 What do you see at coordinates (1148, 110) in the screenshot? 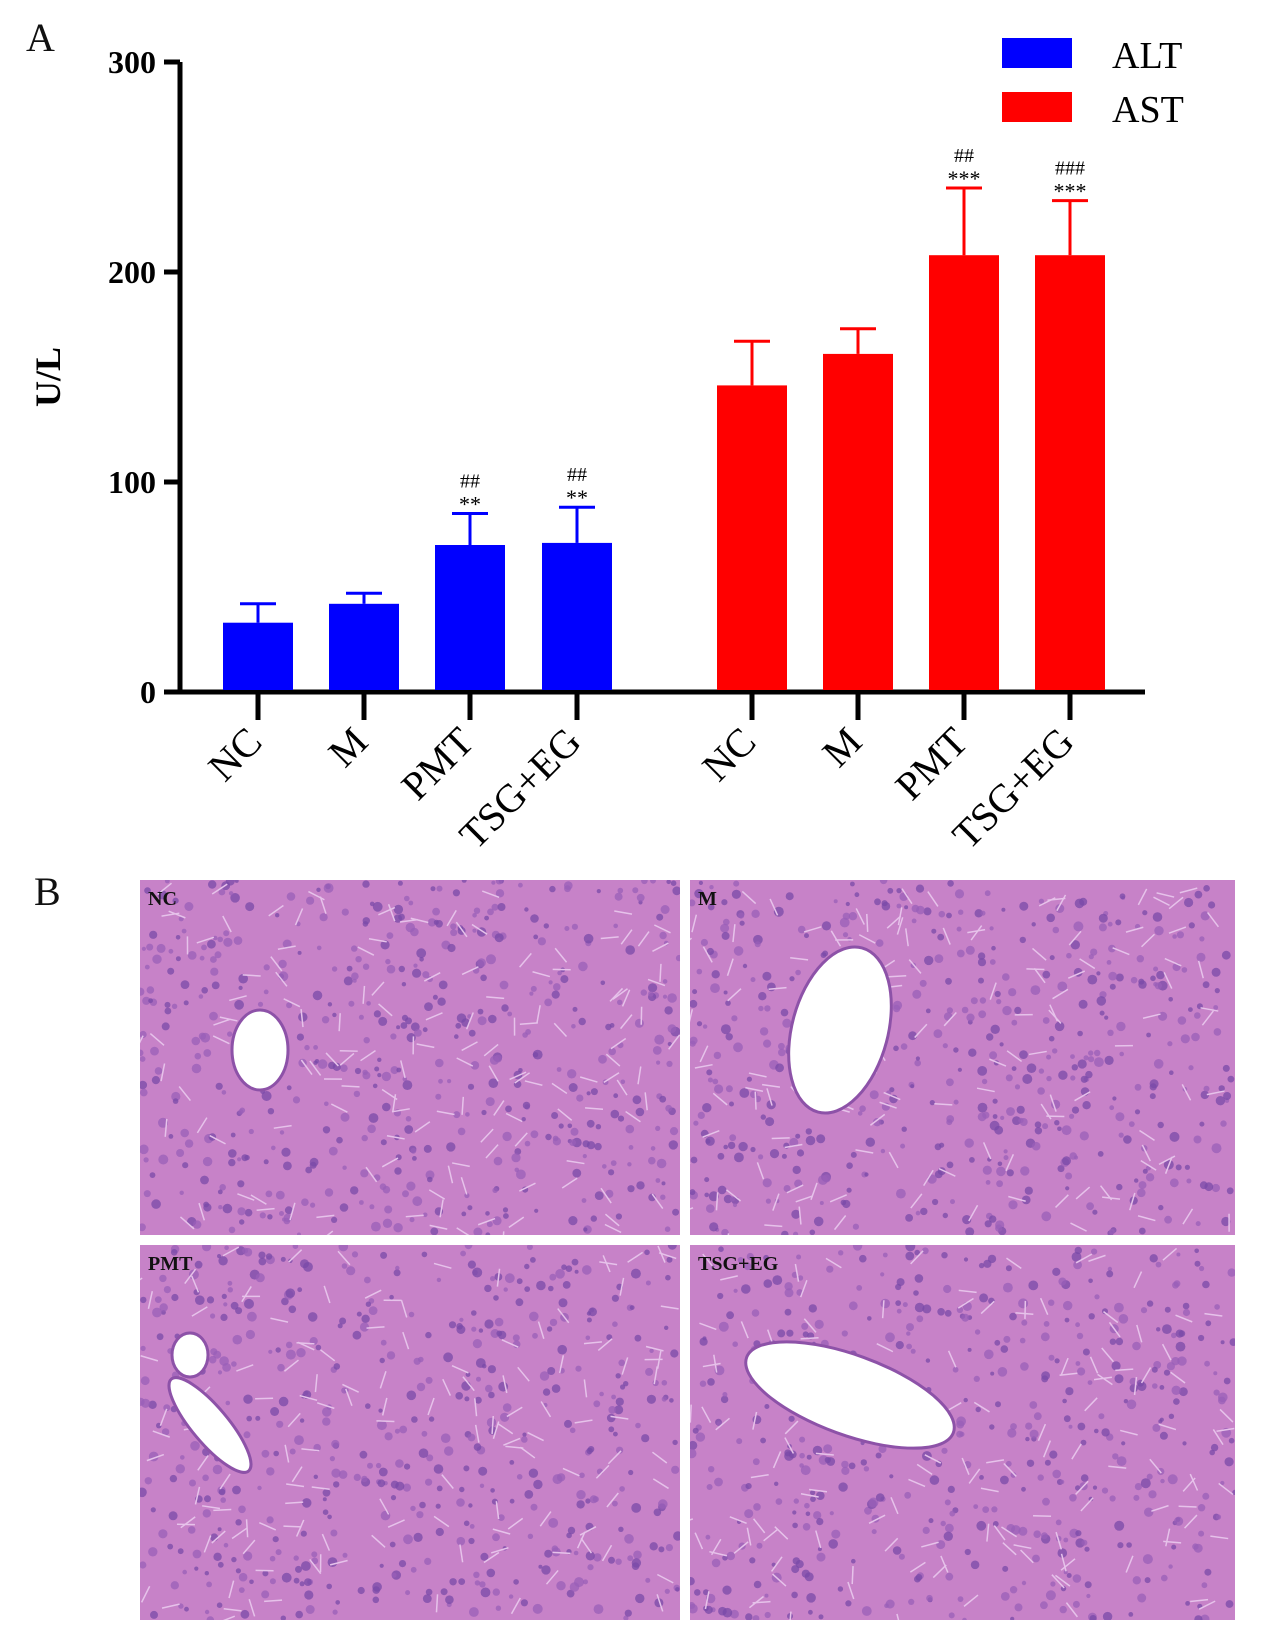
I see `legend-label-ast: AST` at bounding box center [1148, 110].